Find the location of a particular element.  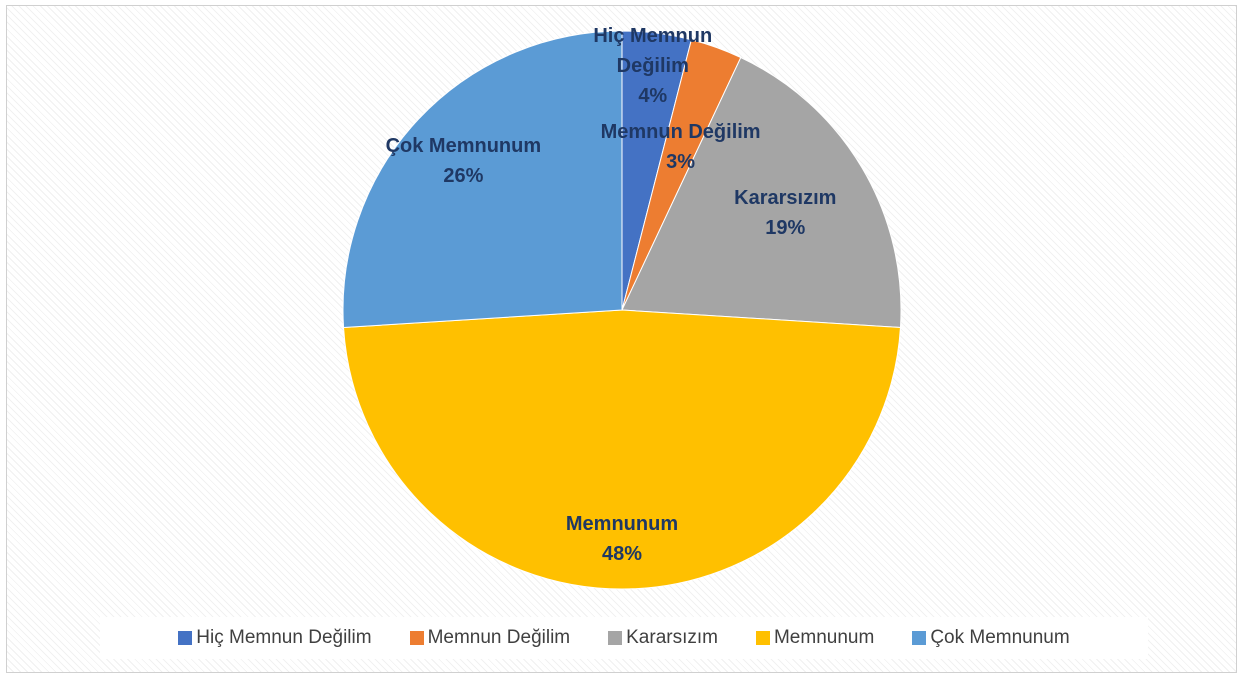

data-label-category: Çok Memnunum is located at coordinates (463, 146).